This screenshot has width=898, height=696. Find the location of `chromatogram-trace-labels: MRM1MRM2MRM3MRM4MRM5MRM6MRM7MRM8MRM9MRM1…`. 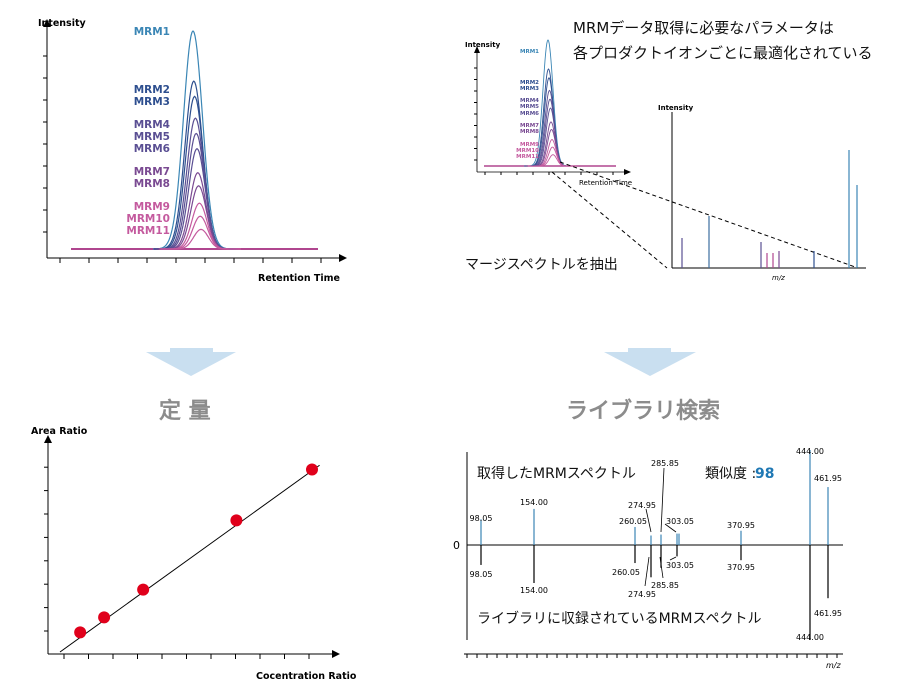

chromatogram-trace-labels: MRM1MRM2MRM3MRM4MRM5MRM6MRM7MRM8MRM9MRM1… is located at coordinates (148, 131).